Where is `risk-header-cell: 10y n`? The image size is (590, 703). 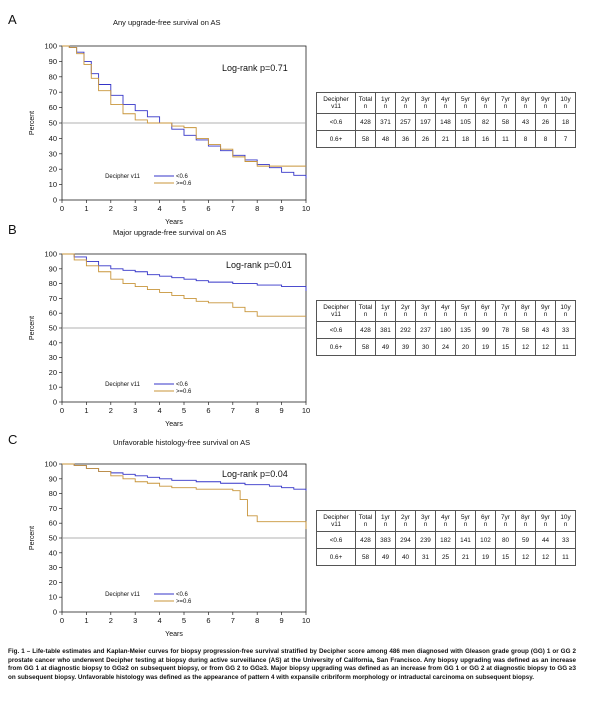 risk-header-cell: 10y n is located at coordinates (565, 103).